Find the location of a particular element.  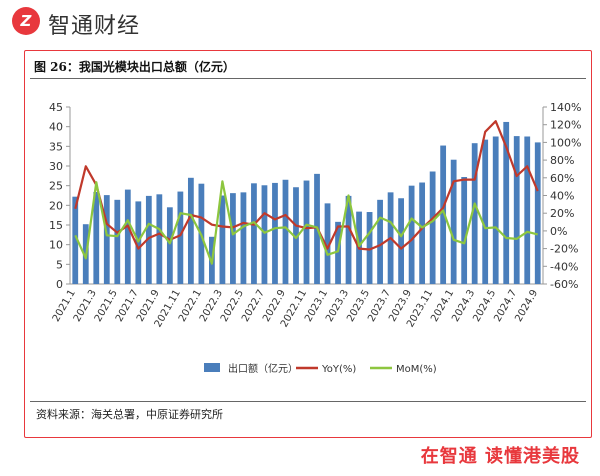

figure-source: 资料来源：海关总署，中原证券研究所 is located at coordinates (129, 414).